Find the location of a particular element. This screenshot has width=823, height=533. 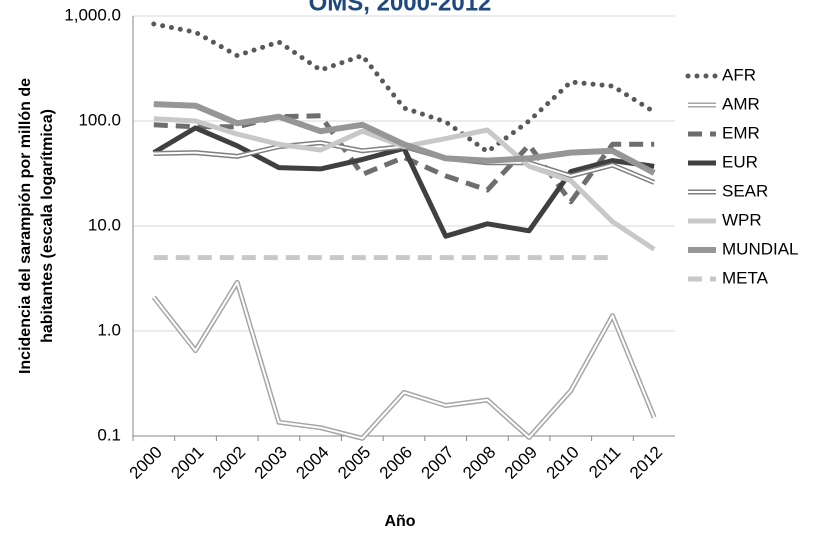

y-axis-label-line: Incidencia del sarampión por millón de is located at coordinates (25, 226).